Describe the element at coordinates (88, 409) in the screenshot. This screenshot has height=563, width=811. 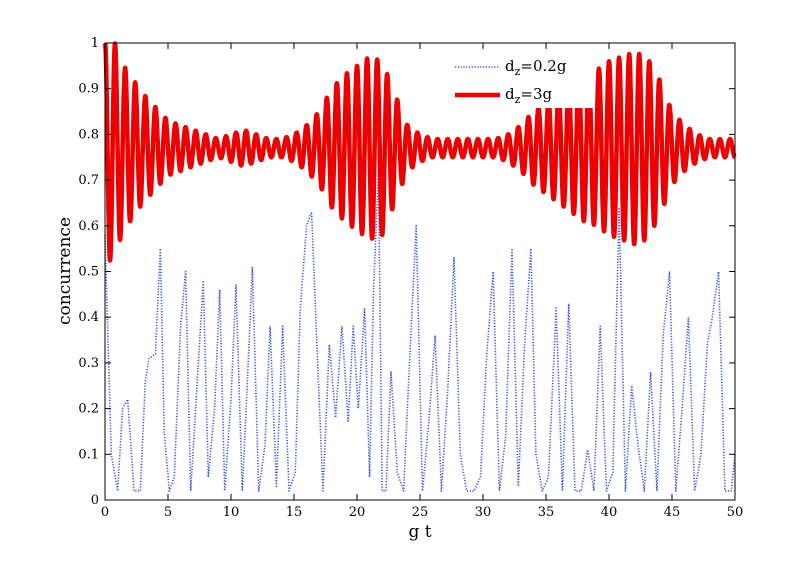
I see `y-tick-label: 0.2` at that location.